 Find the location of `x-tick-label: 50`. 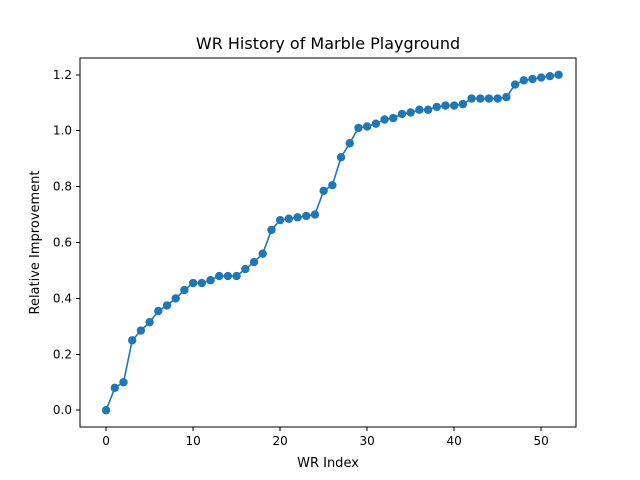

x-tick-label: 50 is located at coordinates (541, 441).